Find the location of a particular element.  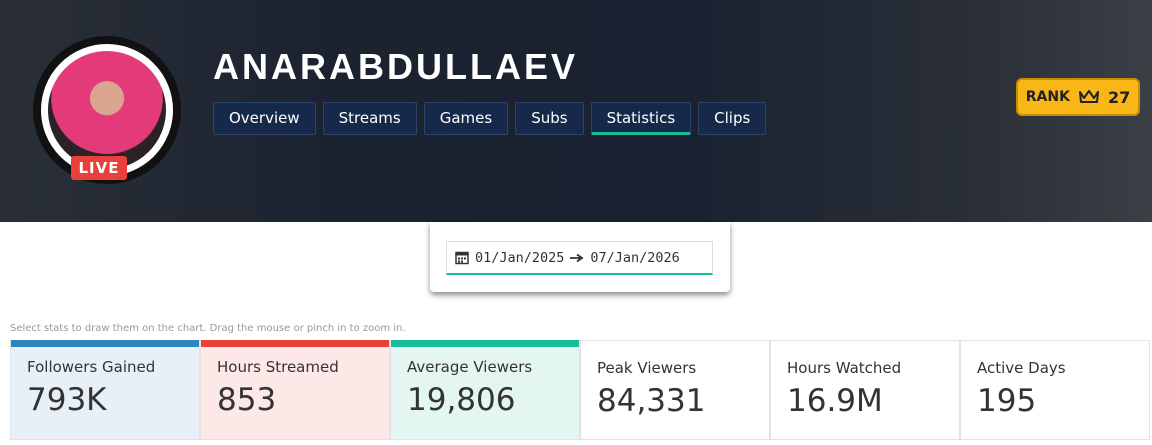

stat-card: Average Viewers 19,806 is located at coordinates (485, 390).